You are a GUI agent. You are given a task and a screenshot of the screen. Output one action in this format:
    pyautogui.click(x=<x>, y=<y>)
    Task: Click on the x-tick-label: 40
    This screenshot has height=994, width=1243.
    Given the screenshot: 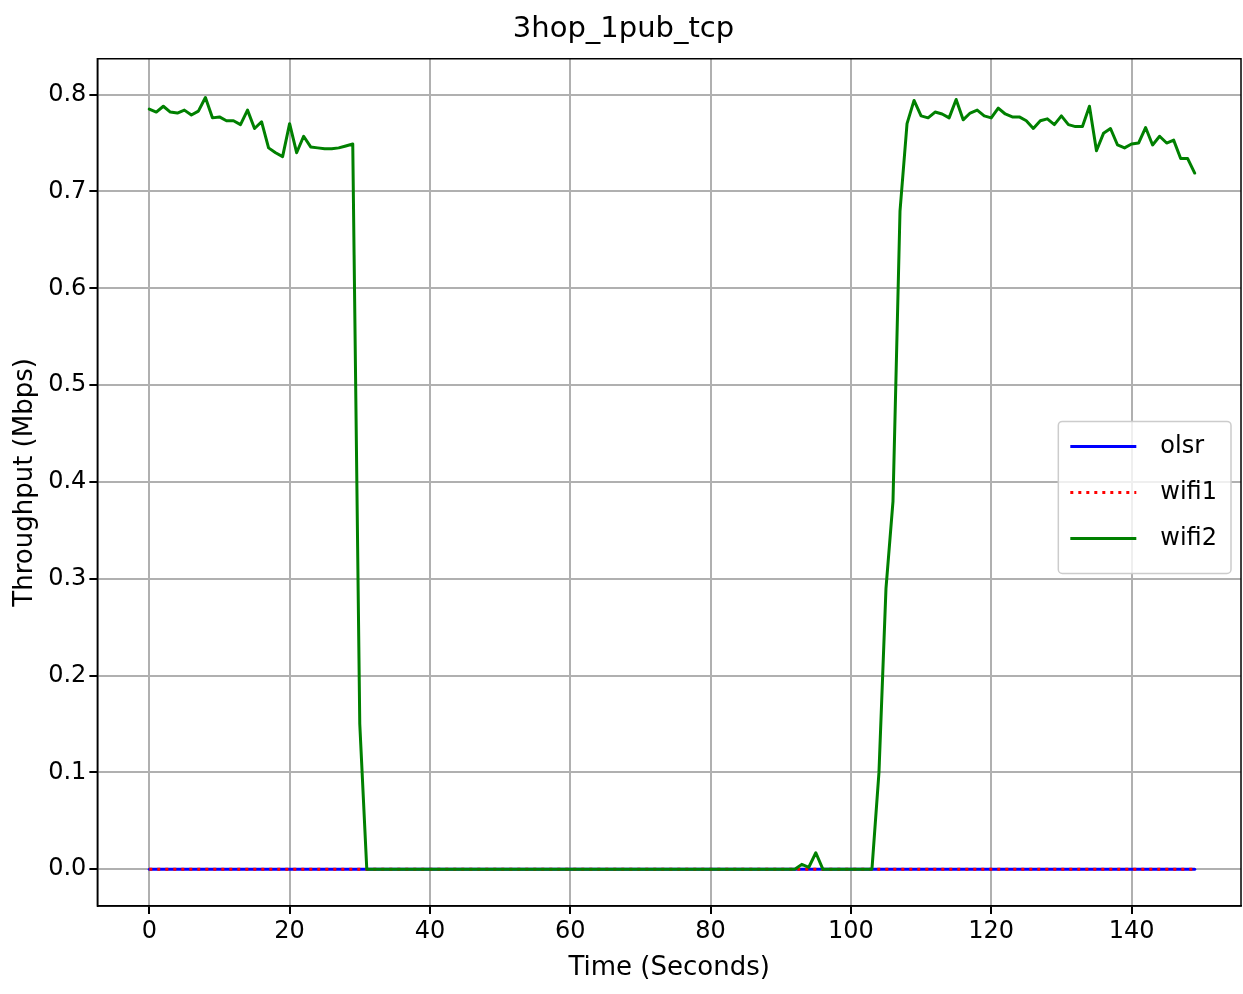 What is the action you would take?
    pyautogui.click(x=430, y=929)
    